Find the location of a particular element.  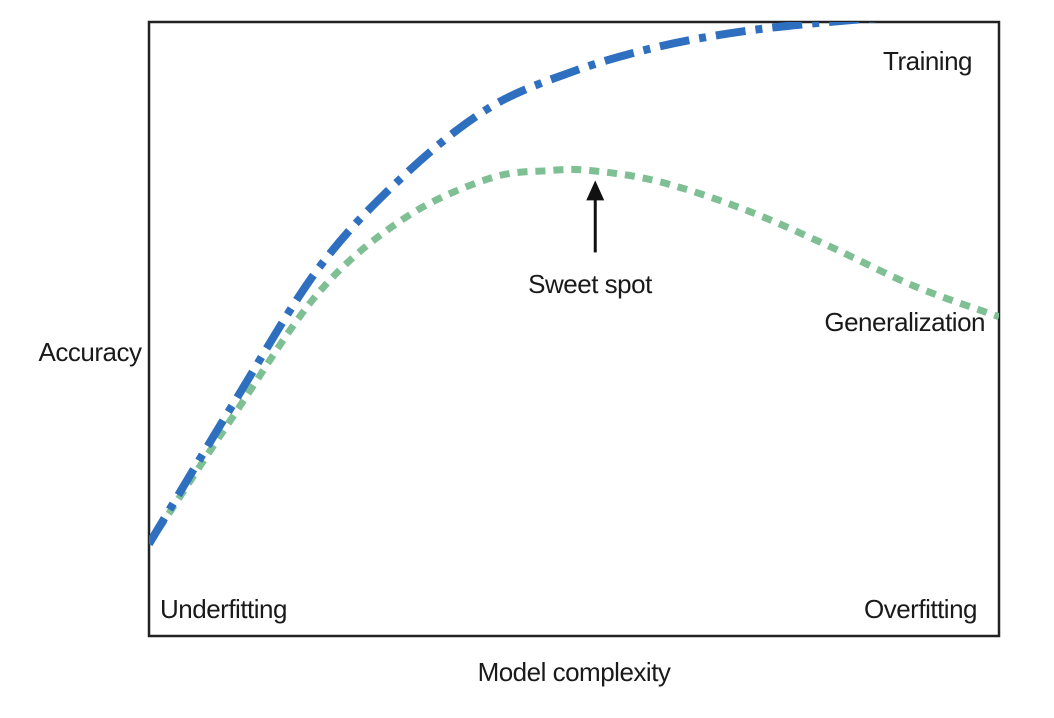

annotation-sweet-spot: Sweet spot is located at coordinates (590, 284).